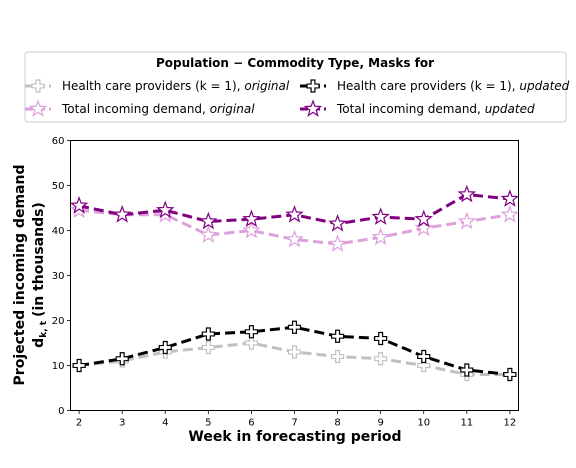 This screenshot has height=468, width=576. What do you see at coordinates (44, 329) in the screenshot?
I see `y-axis-title-subscript: k, t` at bounding box center [44, 329].